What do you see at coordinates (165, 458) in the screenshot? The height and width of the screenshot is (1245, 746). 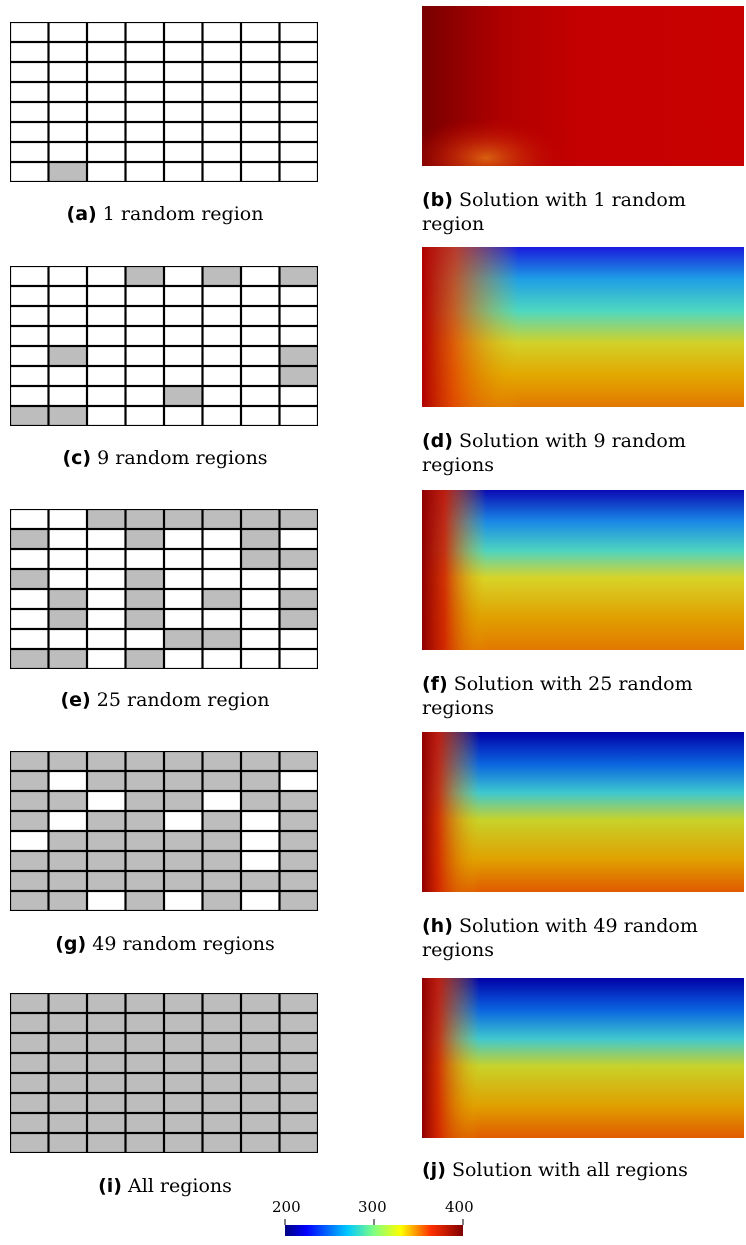 I see `caption-c: (c) 9 random regions` at bounding box center [165, 458].